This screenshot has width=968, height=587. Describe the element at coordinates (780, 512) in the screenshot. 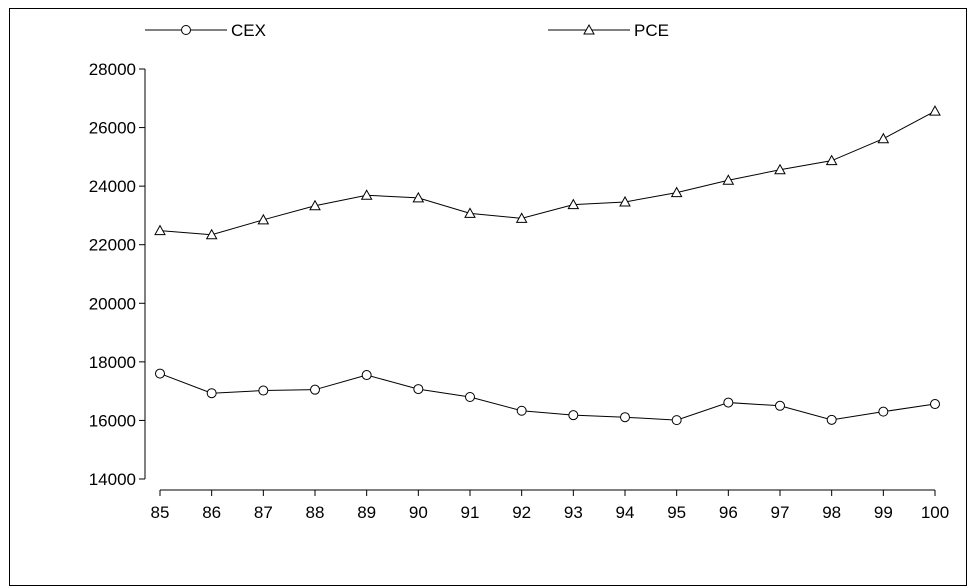

I see `x-tick-label: 97` at that location.